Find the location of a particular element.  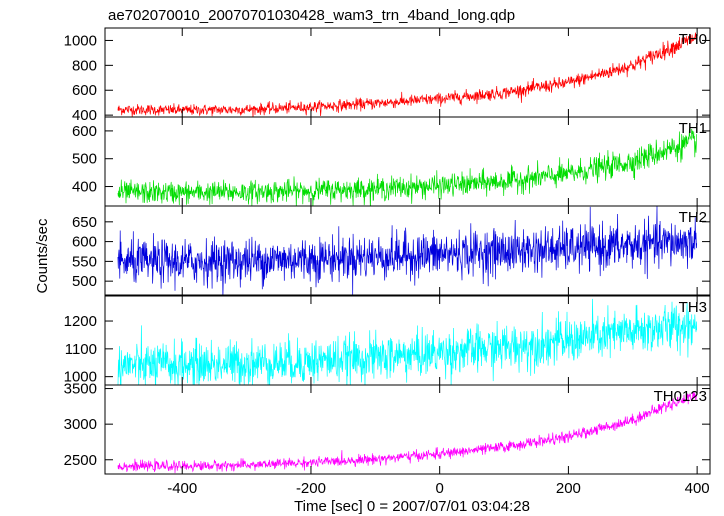

x-tick-label: 0 is located at coordinates (440, 488).